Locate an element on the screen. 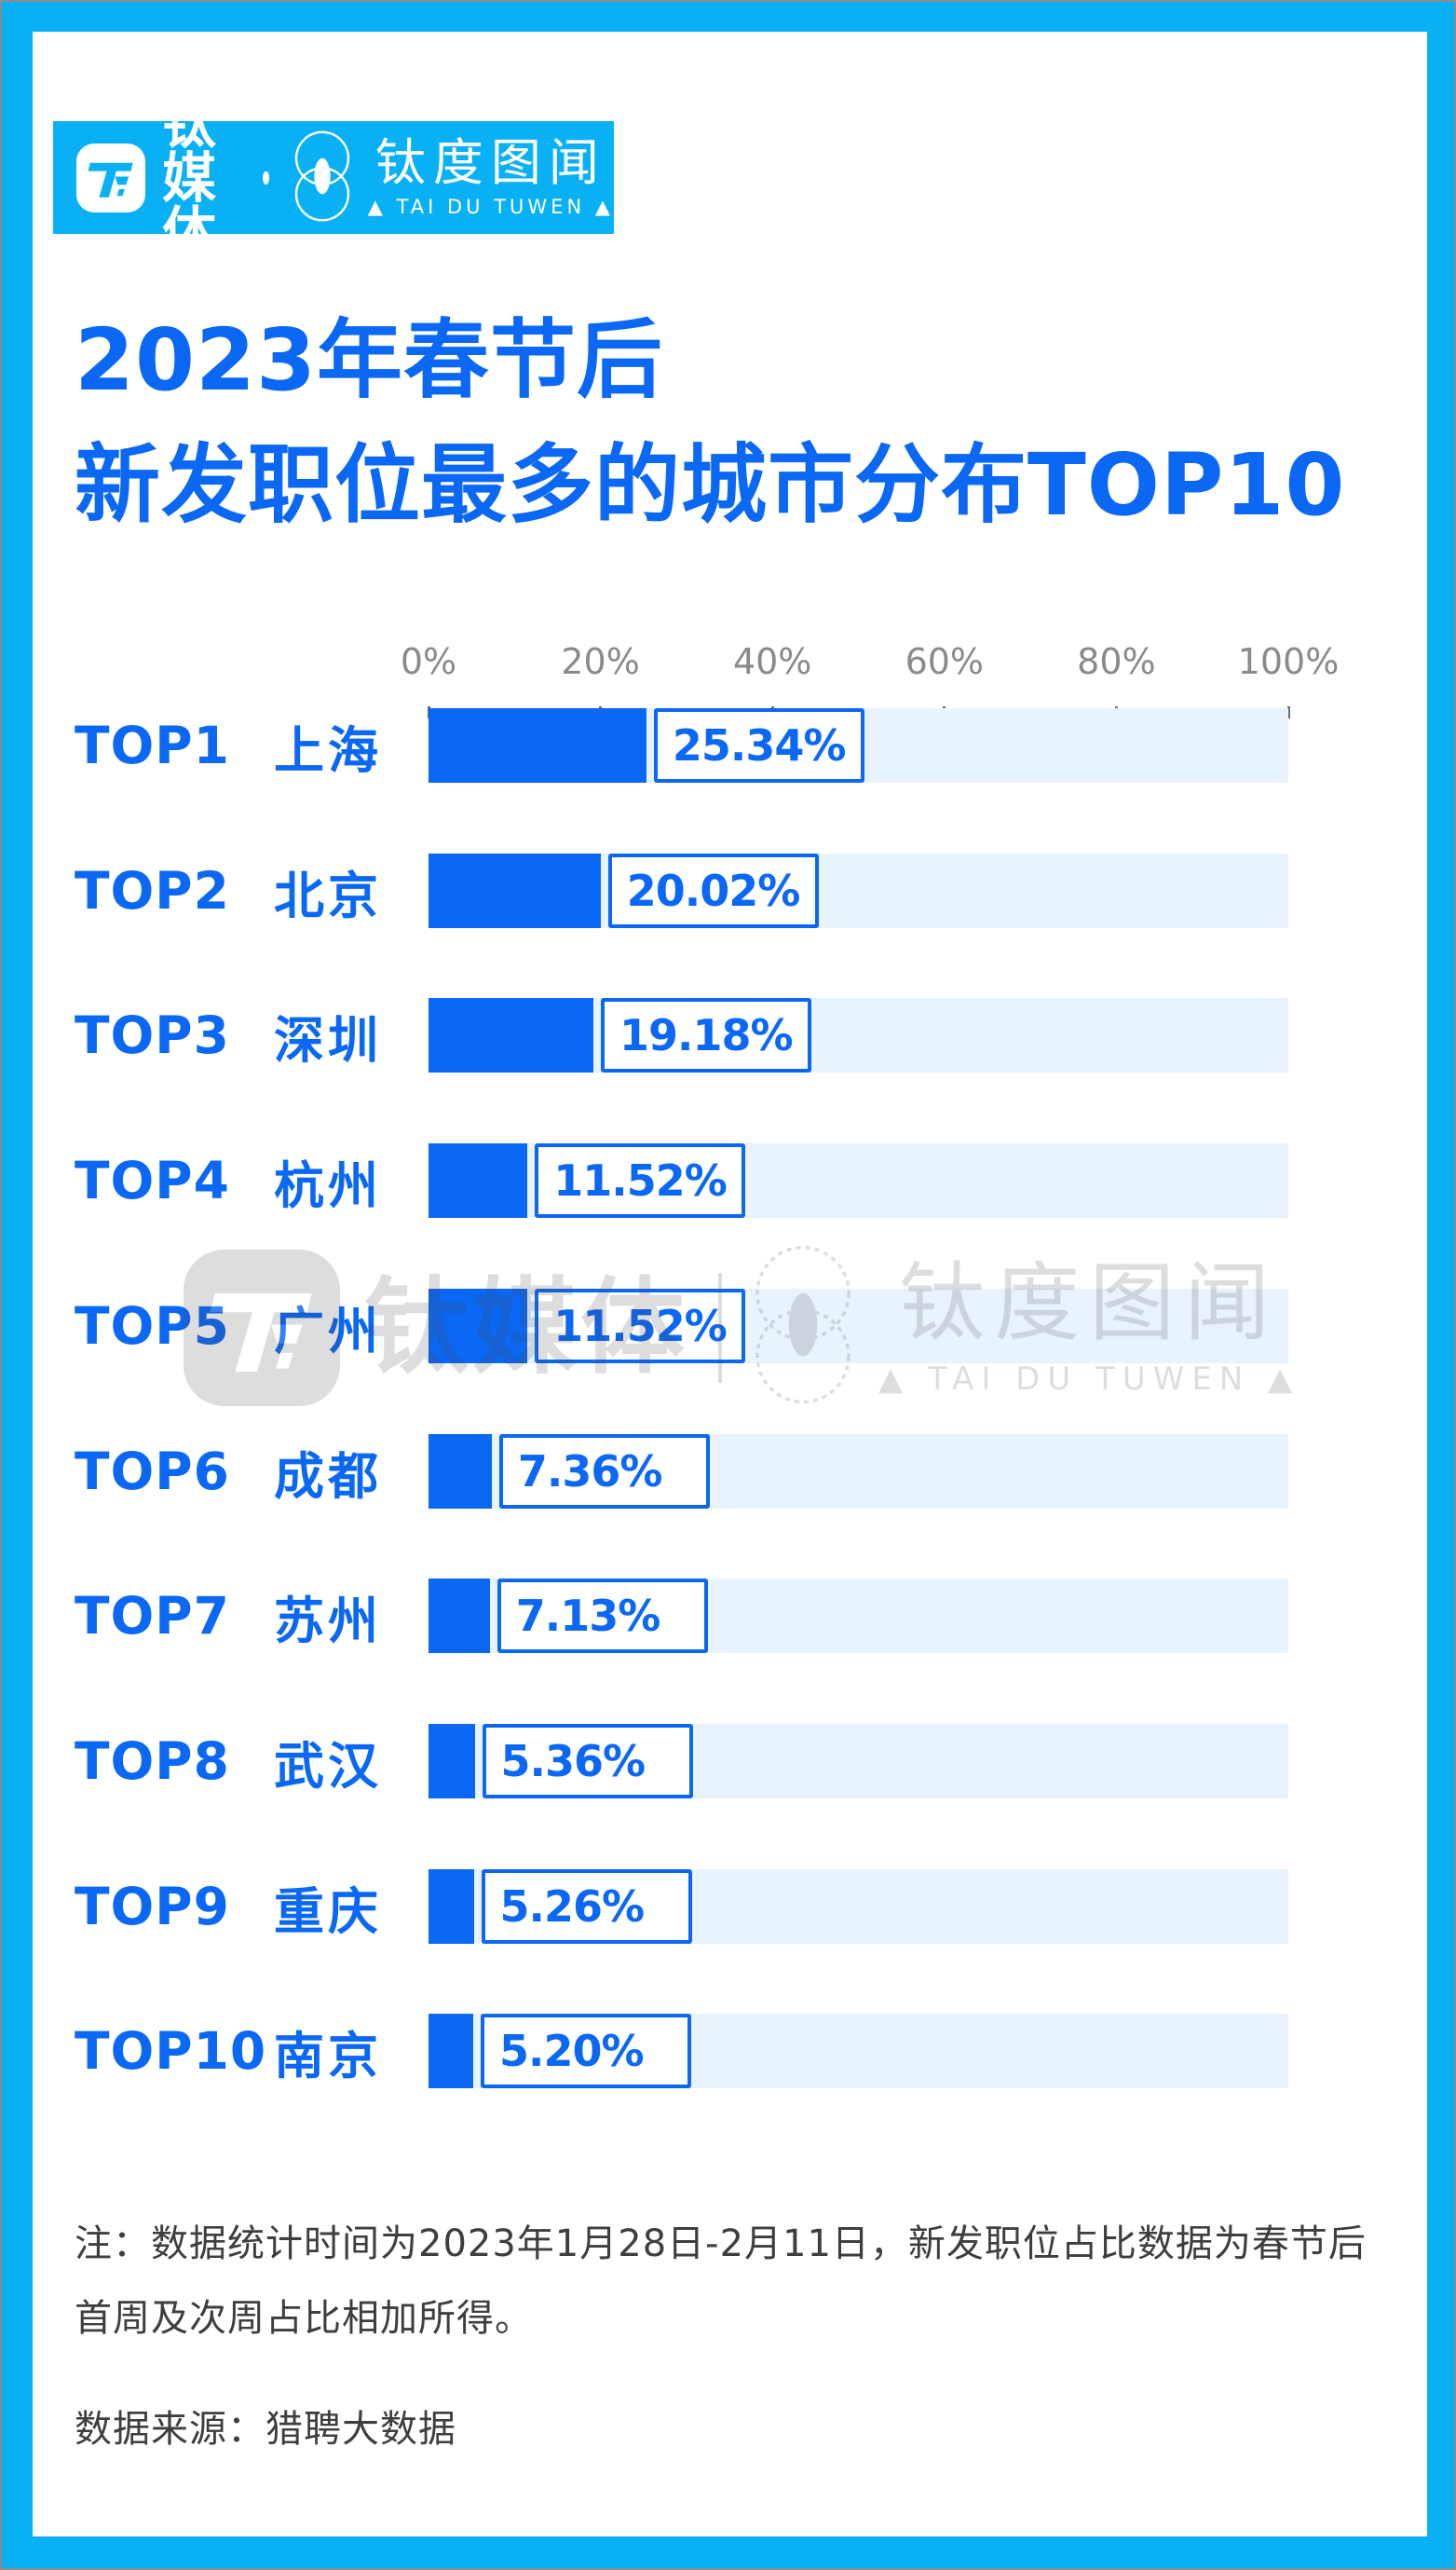  value-box: 5.36% is located at coordinates (587, 1761).